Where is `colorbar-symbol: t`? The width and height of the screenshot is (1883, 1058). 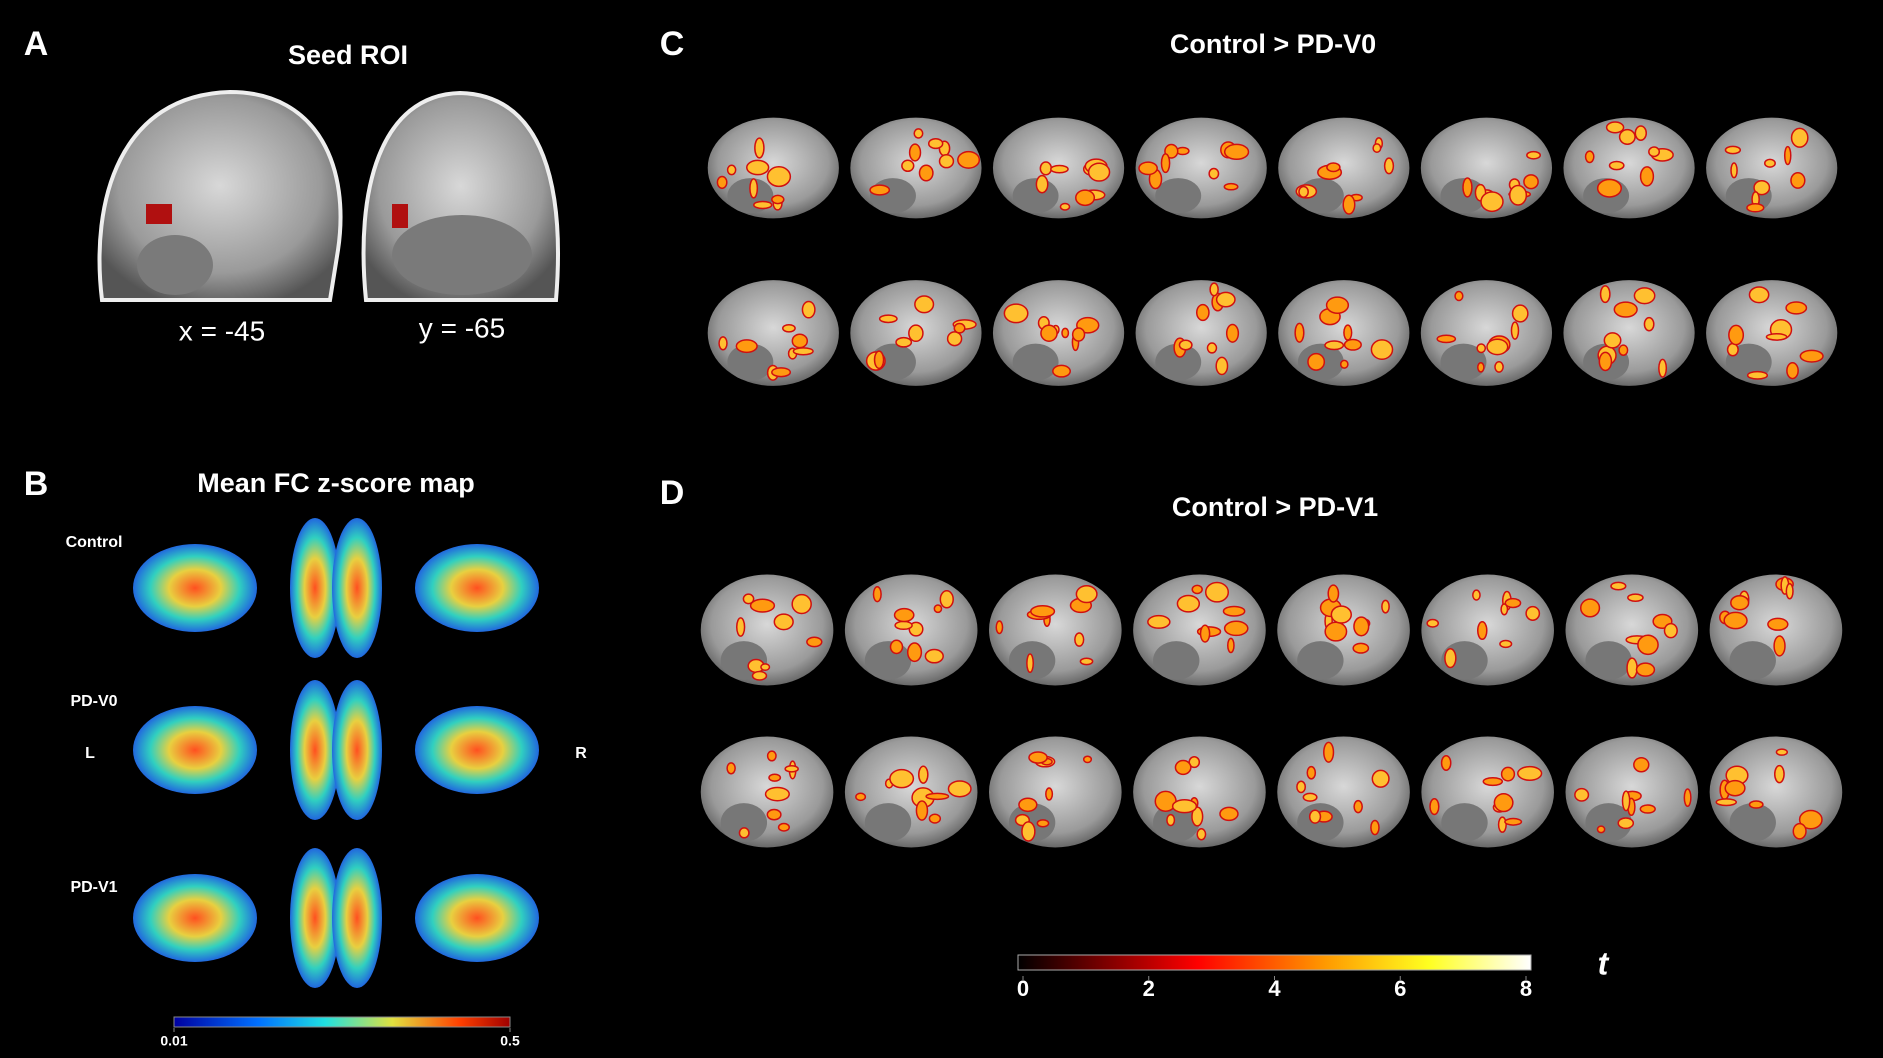
colorbar-symbol: t is located at coordinates (1604, 963).